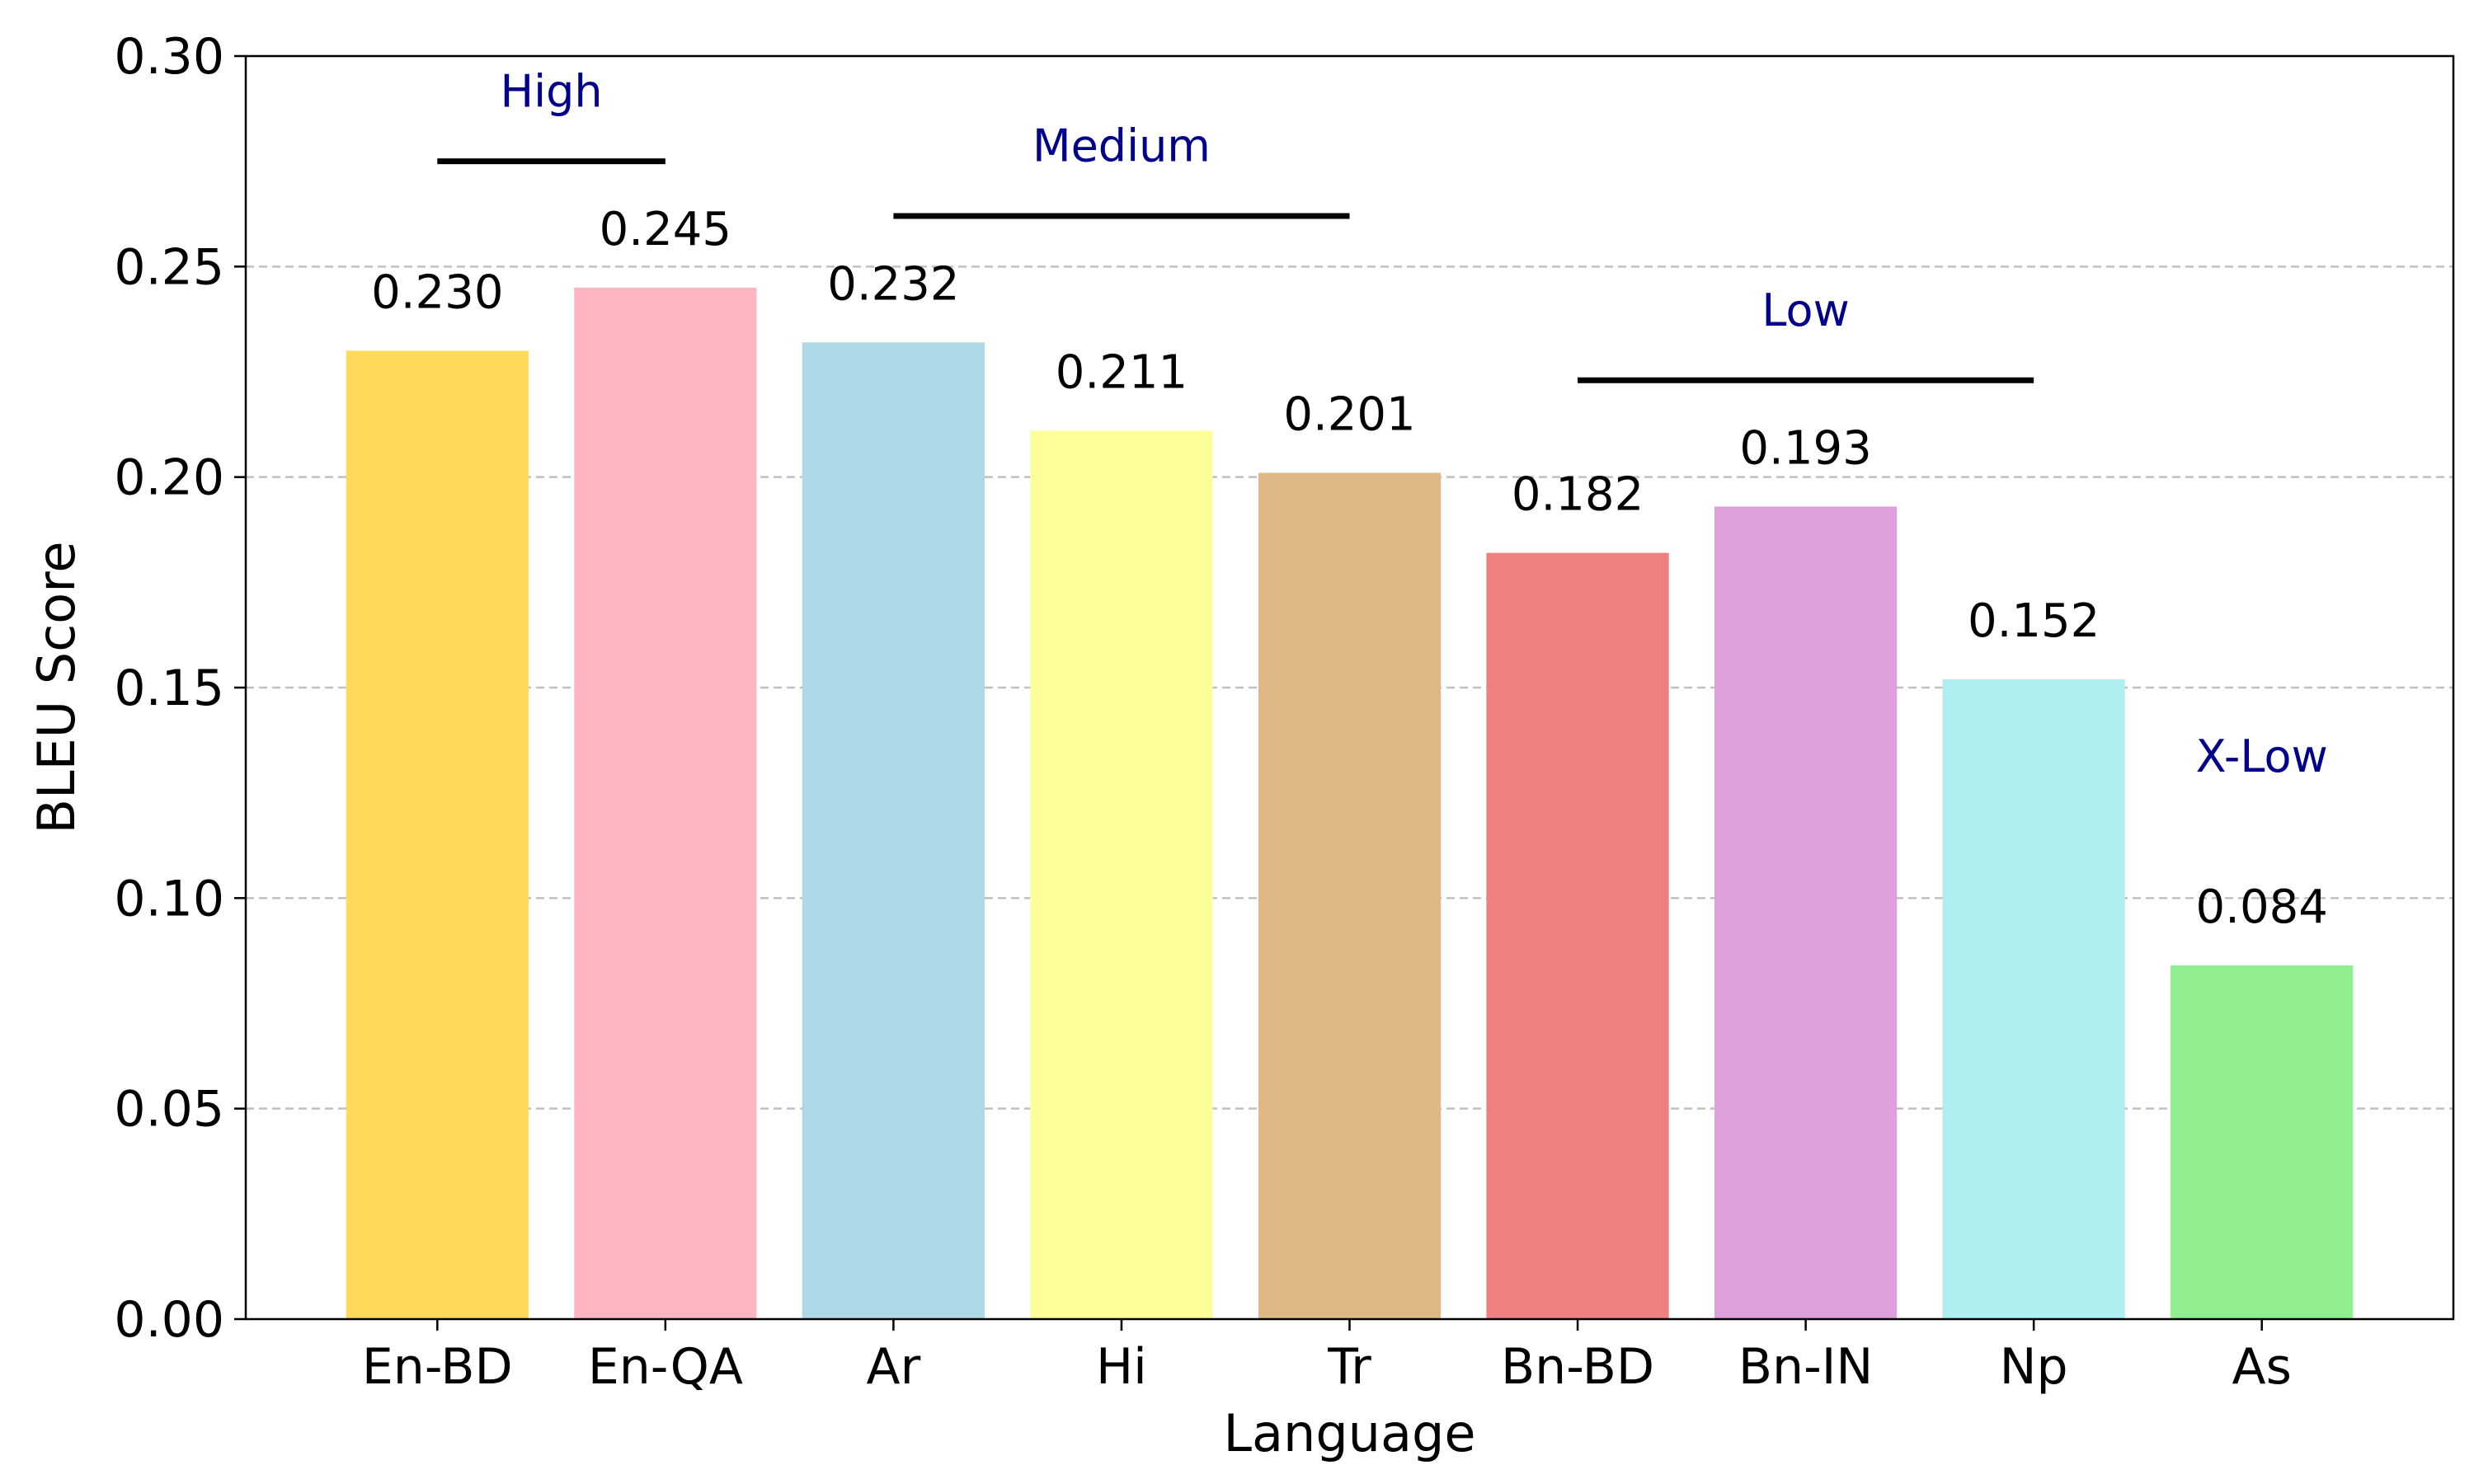 The image size is (2474, 1484). What do you see at coordinates (1121, 146) in the screenshot?
I see `group-label: Medium` at bounding box center [1121, 146].